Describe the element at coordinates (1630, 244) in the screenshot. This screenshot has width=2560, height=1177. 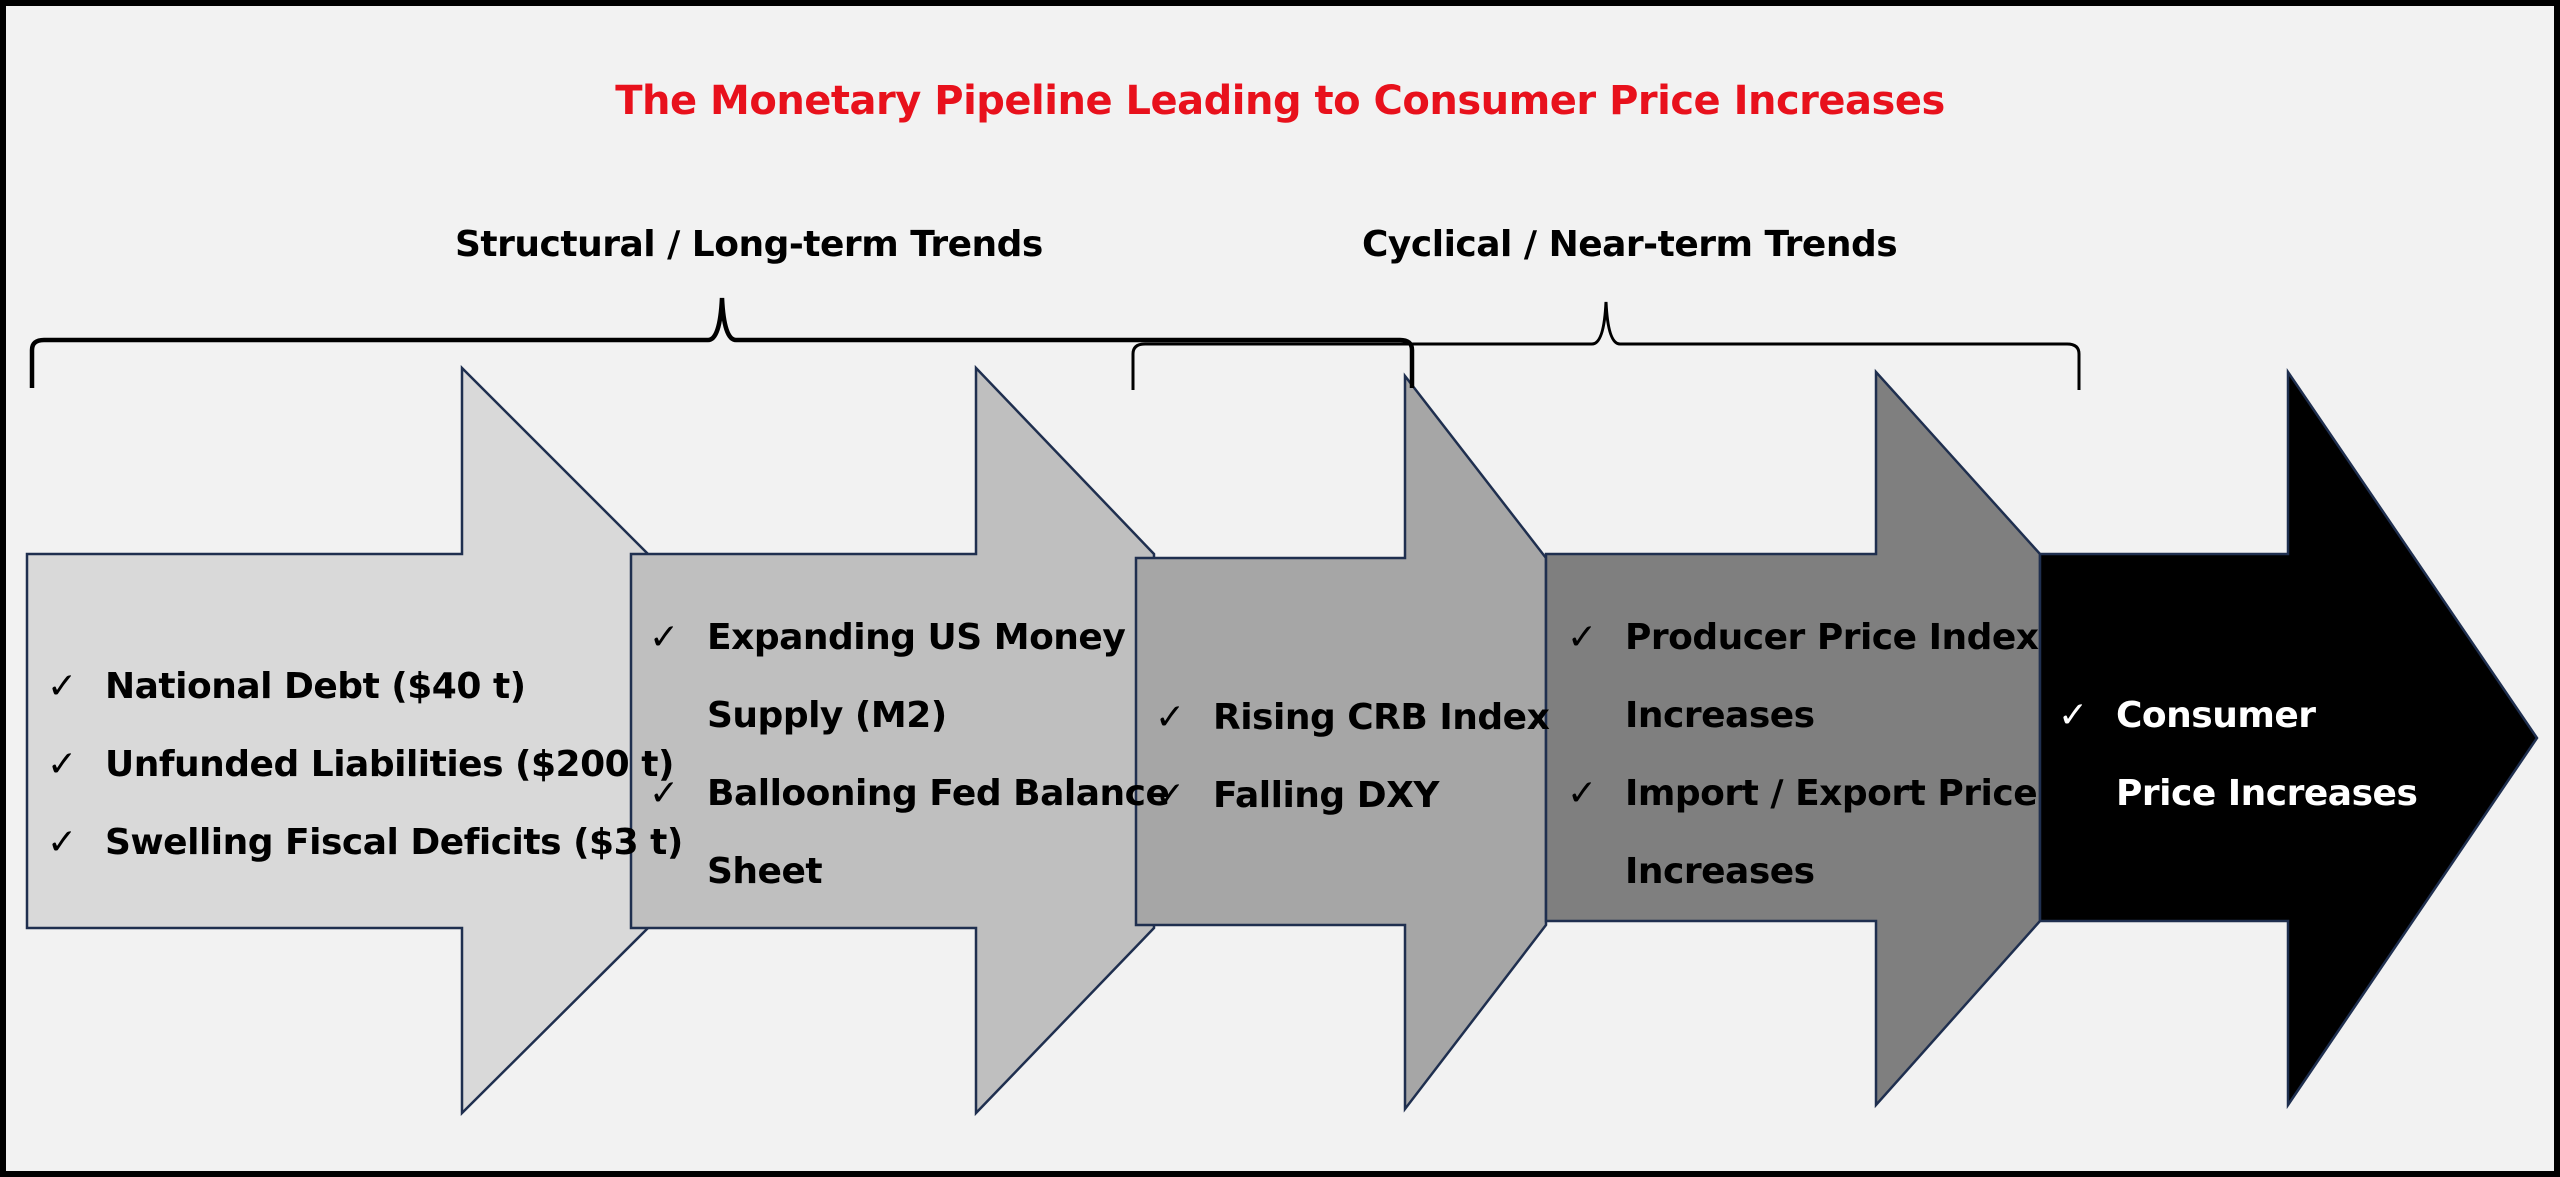
I see `cyclical-trends-label: Cyclical / Near-term Trends` at that location.